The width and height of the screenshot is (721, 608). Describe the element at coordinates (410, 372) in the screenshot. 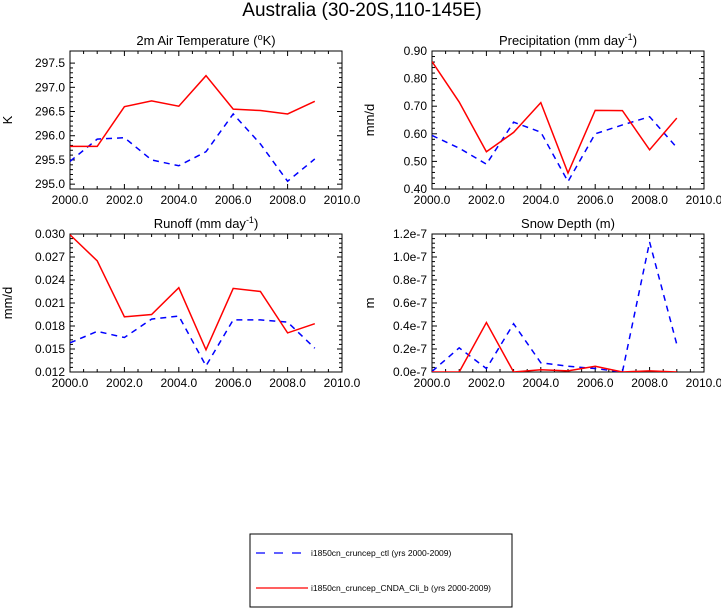

I see `y-tick-label: 0.0e-7` at that location.